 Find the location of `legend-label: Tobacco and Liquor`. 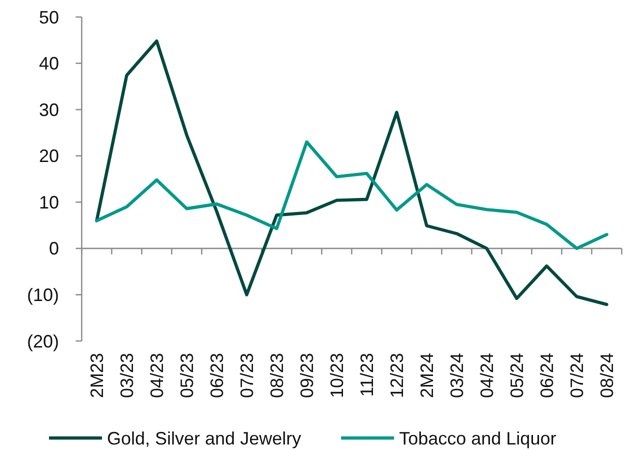

legend-label: Tobacco and Liquor is located at coordinates (477, 438).